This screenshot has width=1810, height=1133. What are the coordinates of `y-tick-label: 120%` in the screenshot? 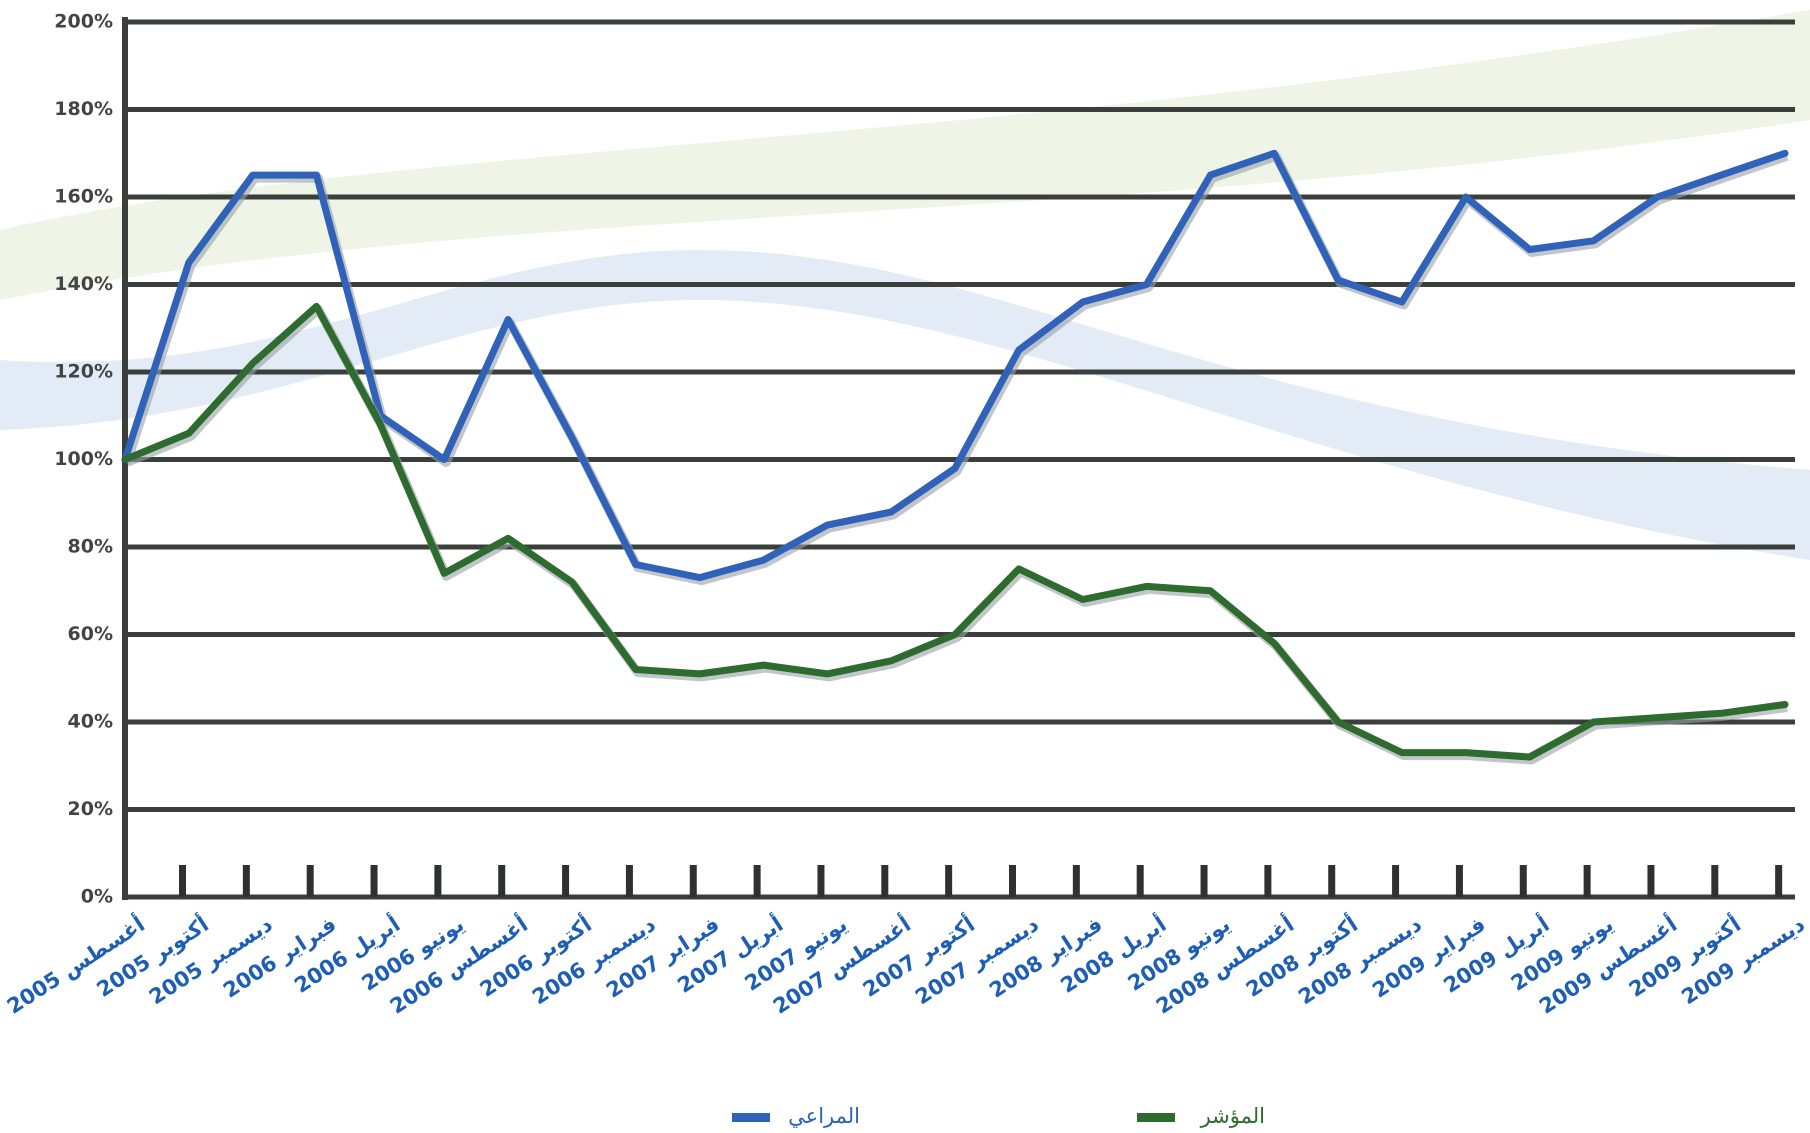 It's located at (83, 372).